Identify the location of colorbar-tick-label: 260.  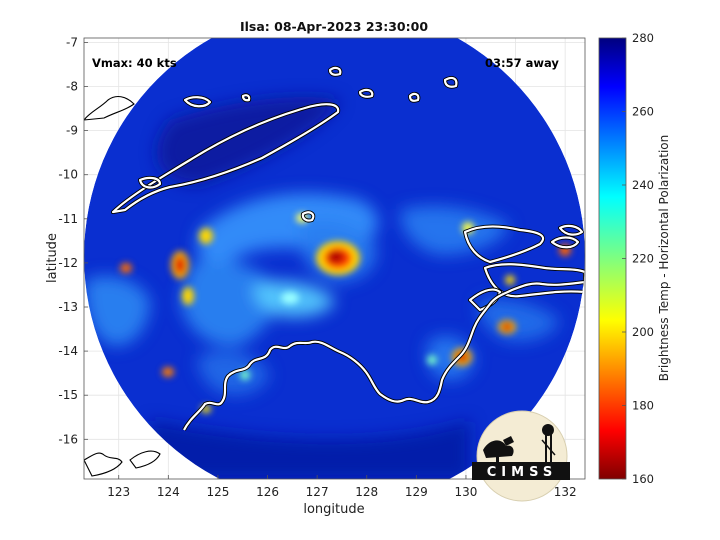
(643, 112).